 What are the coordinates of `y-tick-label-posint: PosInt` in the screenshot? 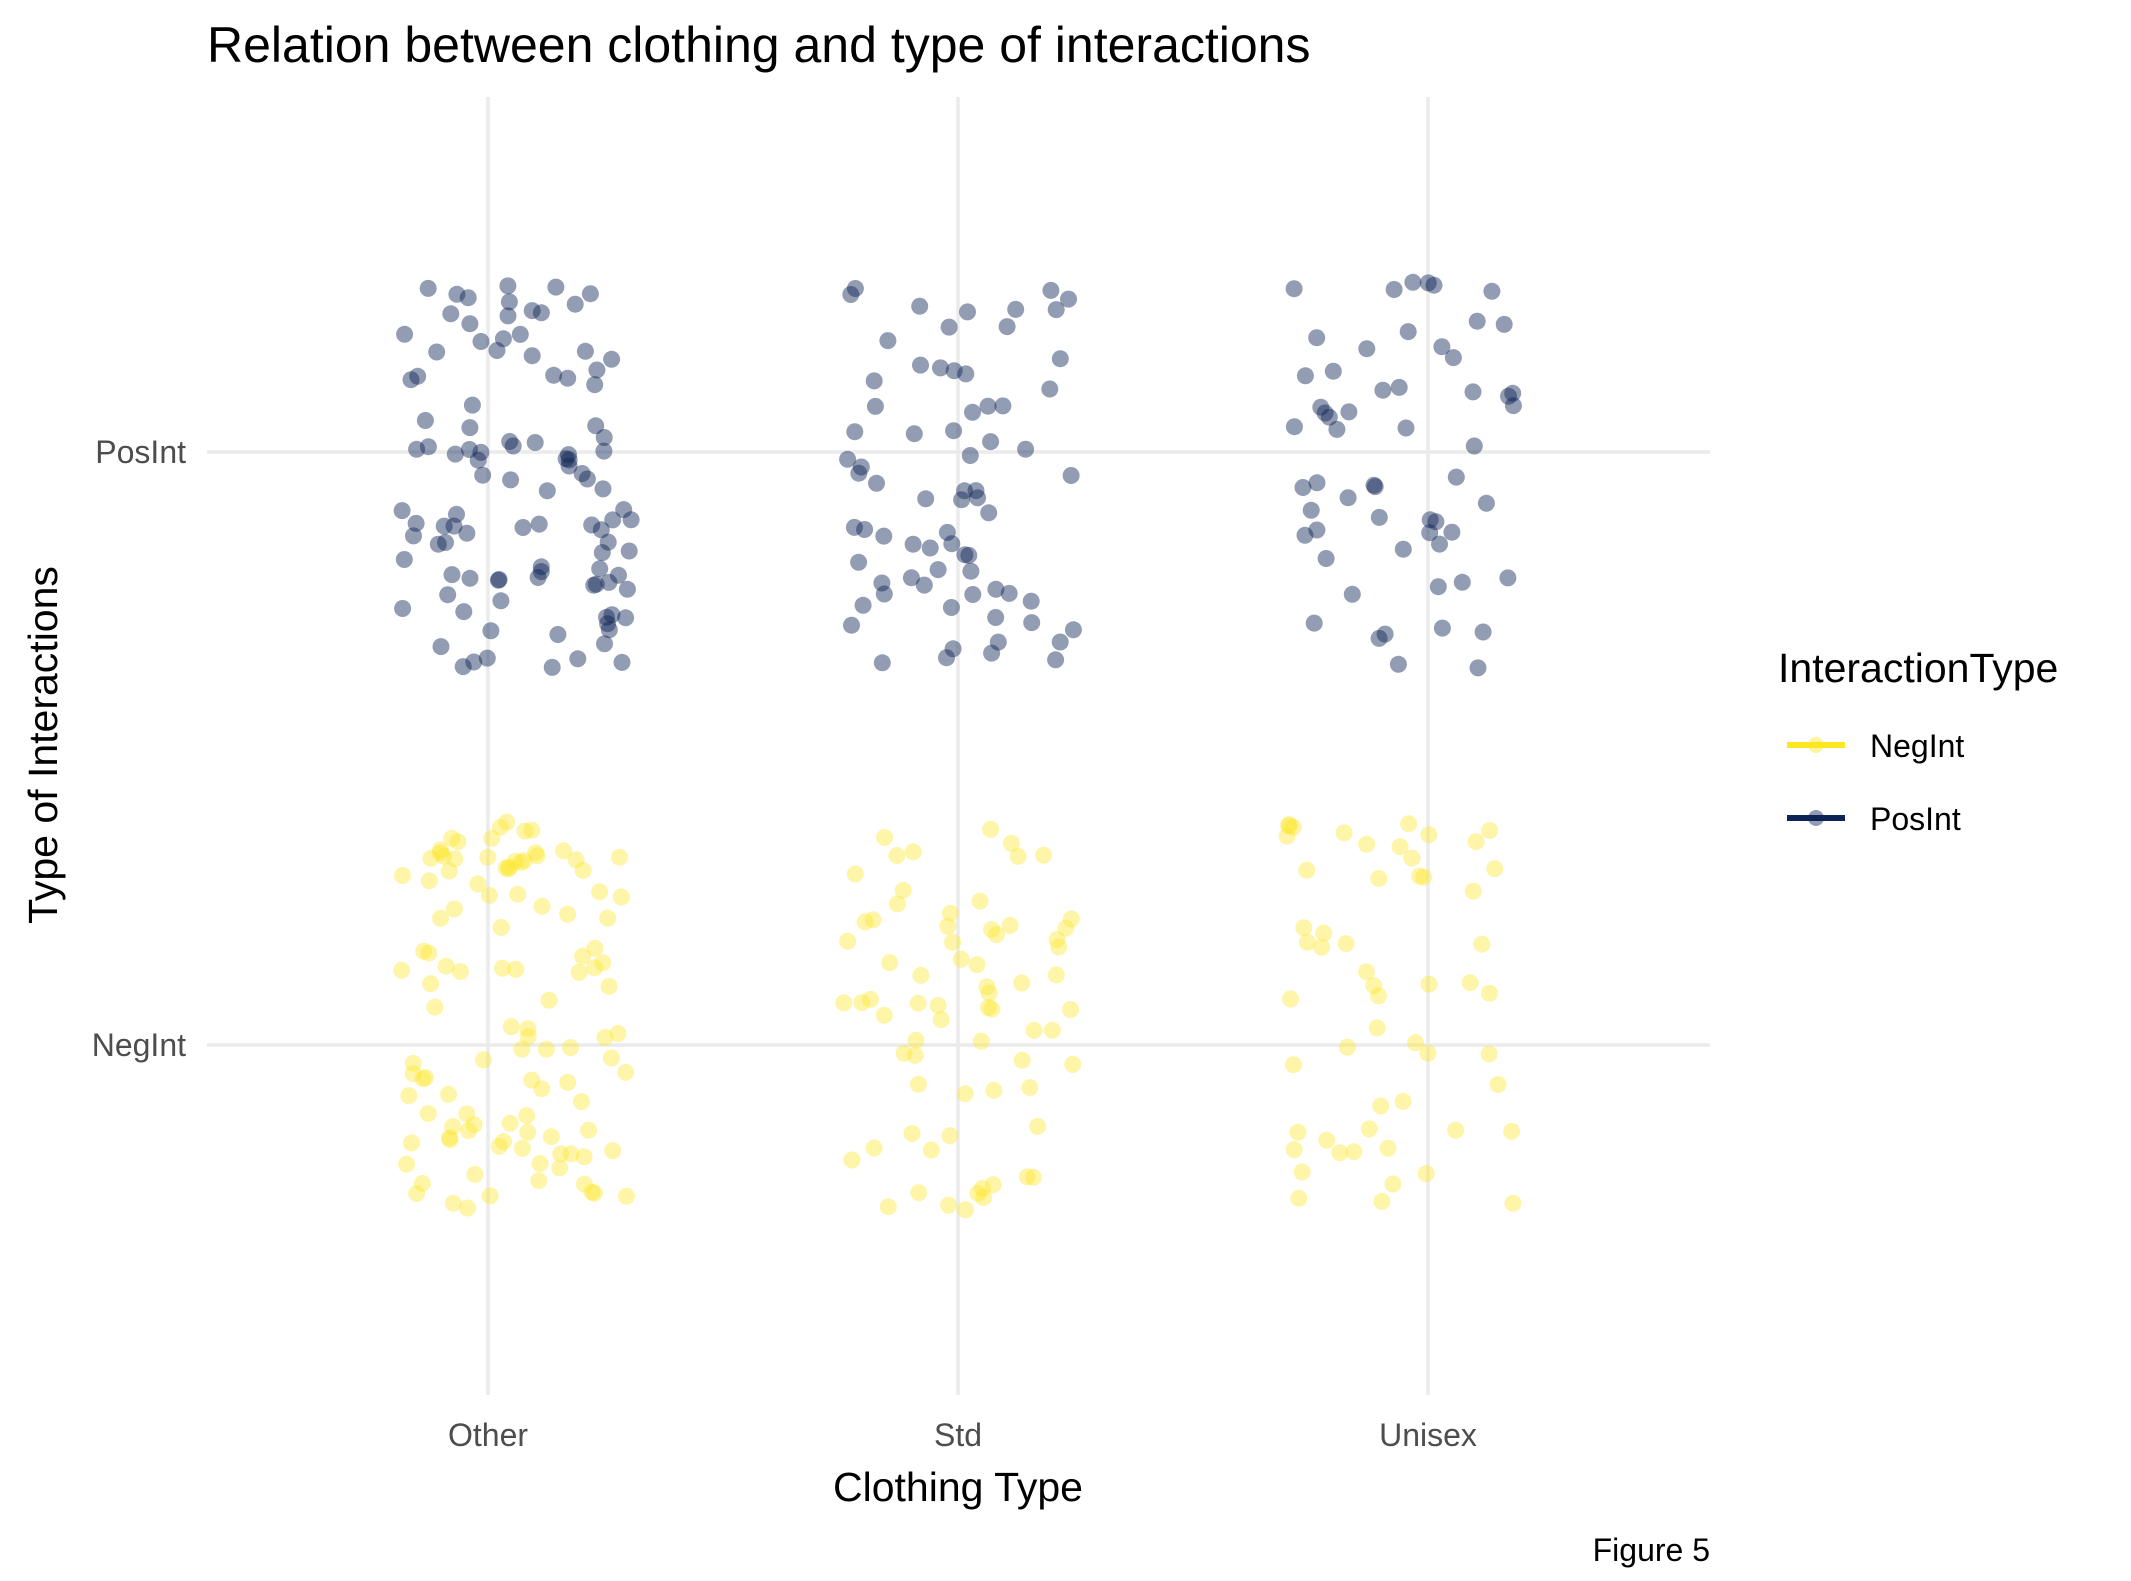 It's located at (140, 452).